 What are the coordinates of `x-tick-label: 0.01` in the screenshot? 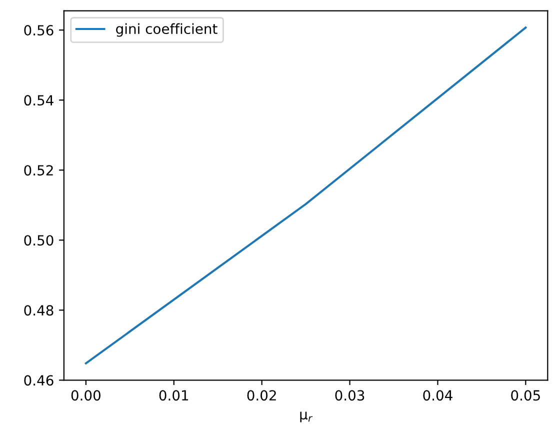 It's located at (173, 395).